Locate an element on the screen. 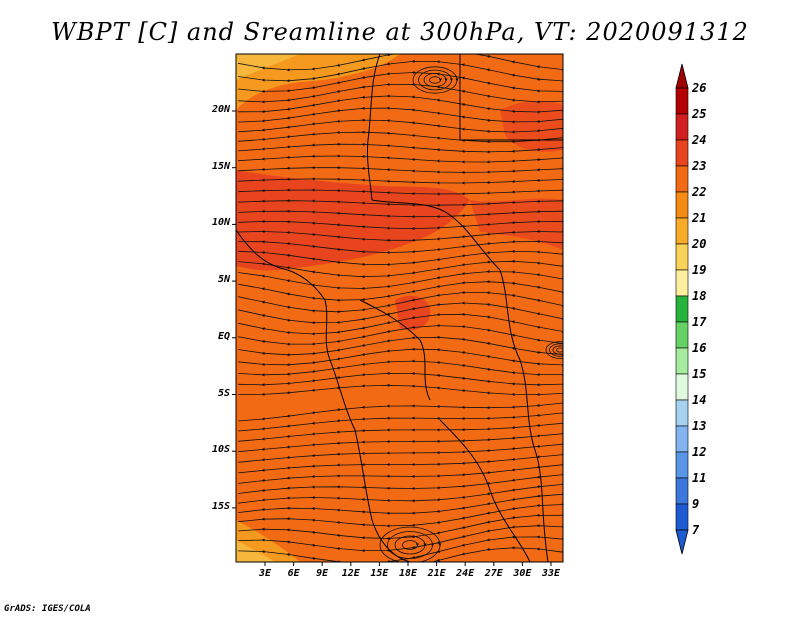 This screenshot has width=800, height=618. lon-label: 6E is located at coordinates (293, 573).